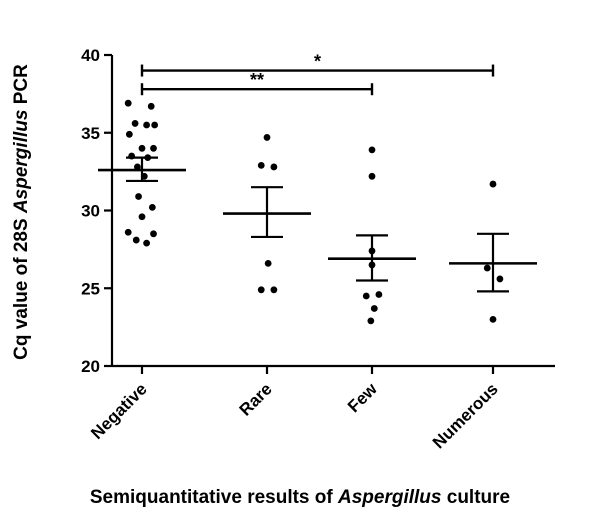 The height and width of the screenshot is (512, 590). What do you see at coordinates (267, 214) in the screenshot?
I see `group-rare` at bounding box center [267, 214].